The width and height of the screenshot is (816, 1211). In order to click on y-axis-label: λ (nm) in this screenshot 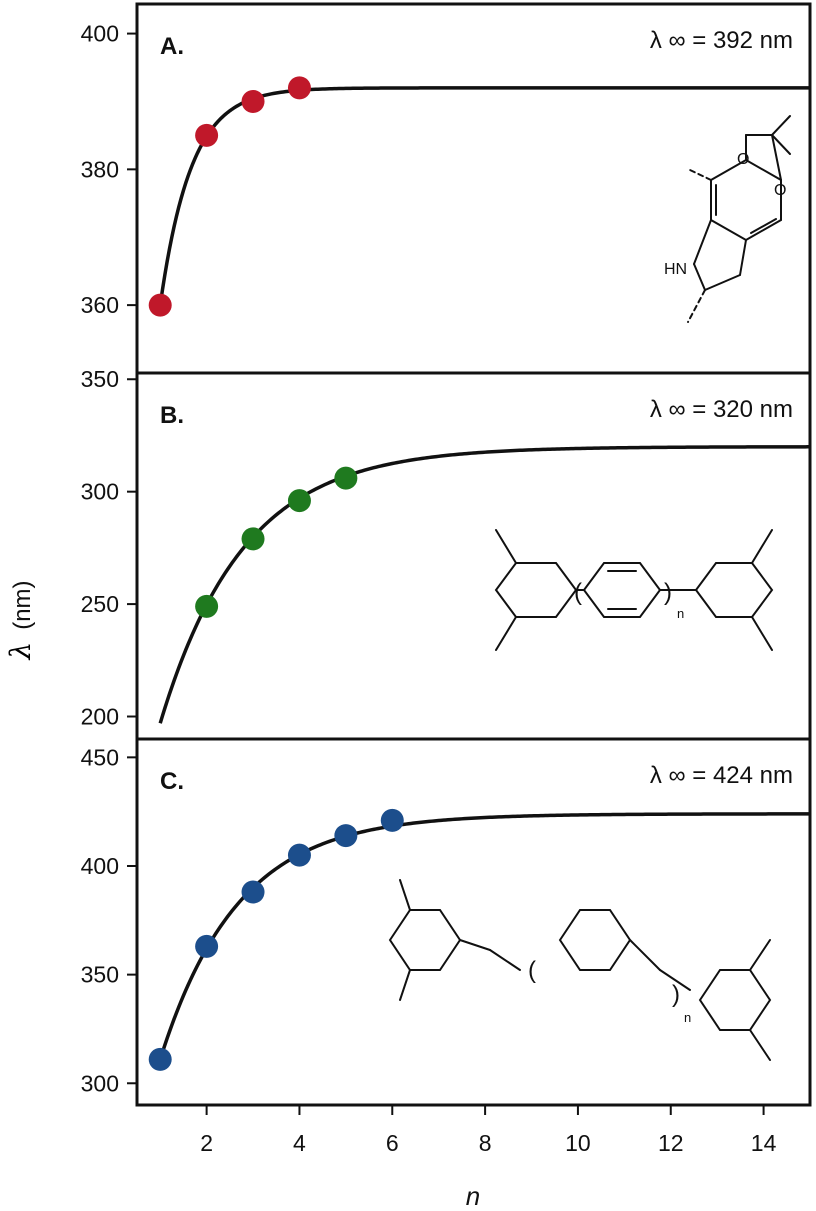, I will do `click(20, 620)`.